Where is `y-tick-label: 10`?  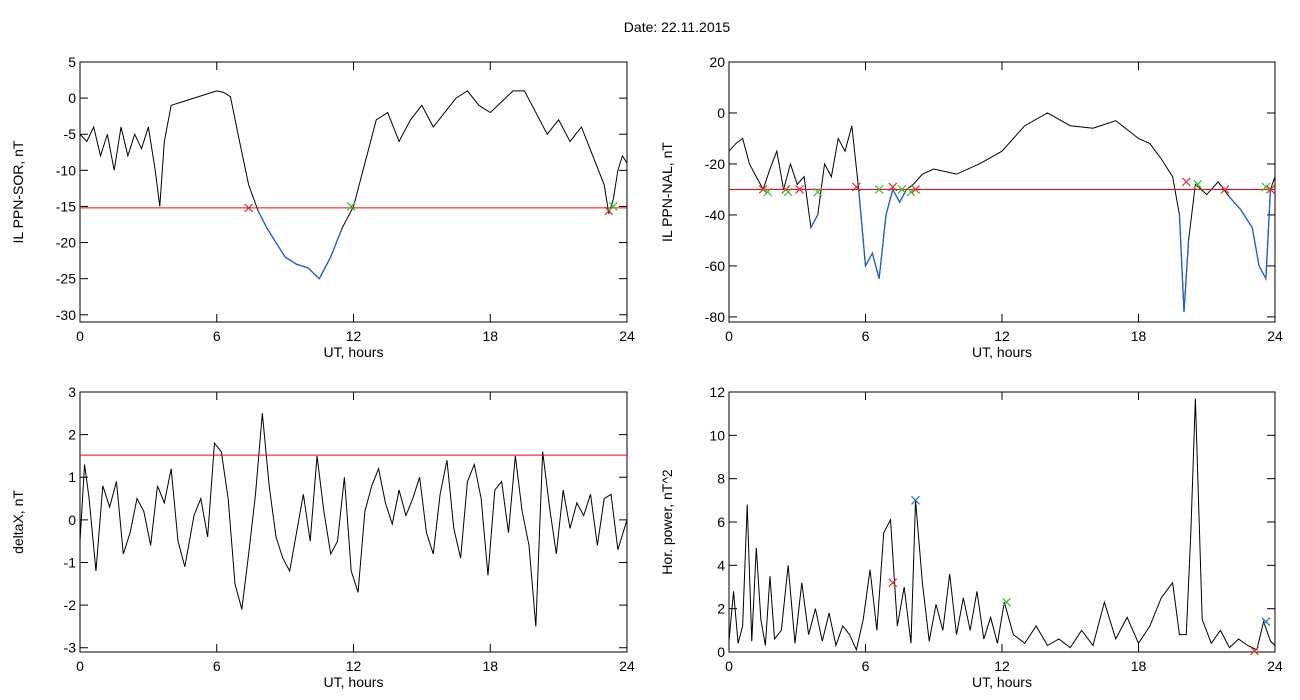
y-tick-label: 10 is located at coordinates (717, 435).